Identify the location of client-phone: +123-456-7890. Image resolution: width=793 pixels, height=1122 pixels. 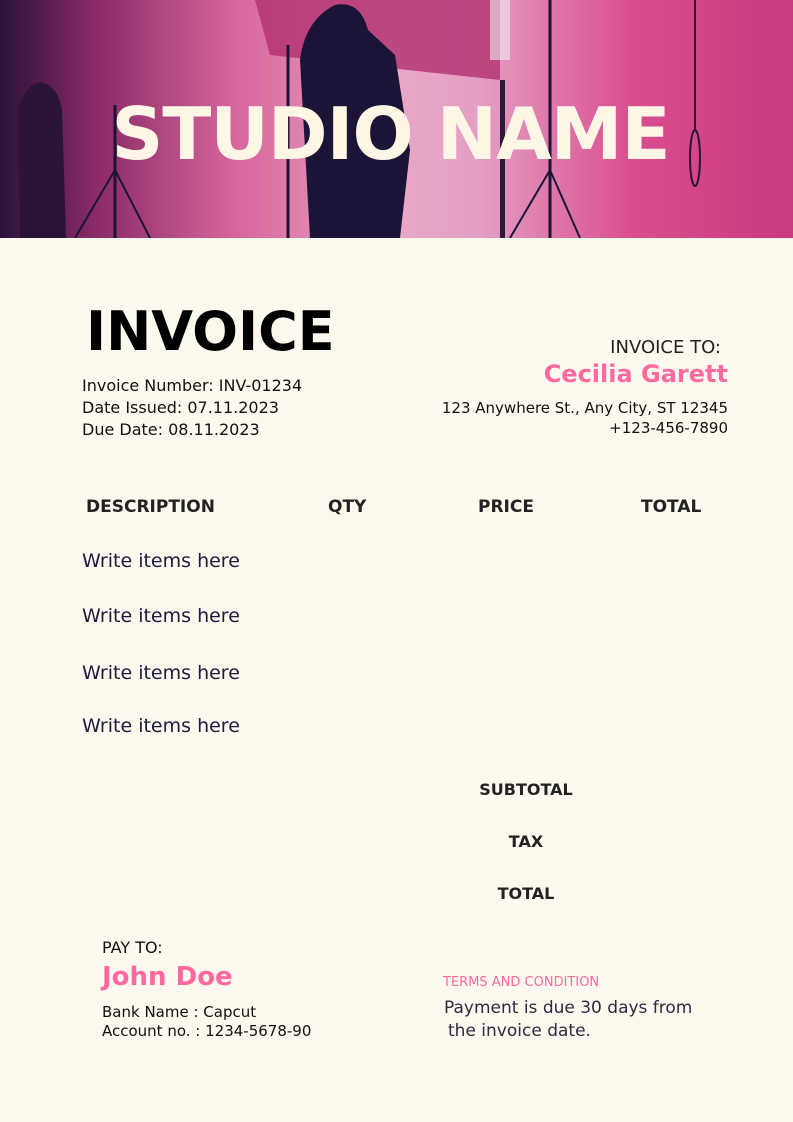
(668, 428).